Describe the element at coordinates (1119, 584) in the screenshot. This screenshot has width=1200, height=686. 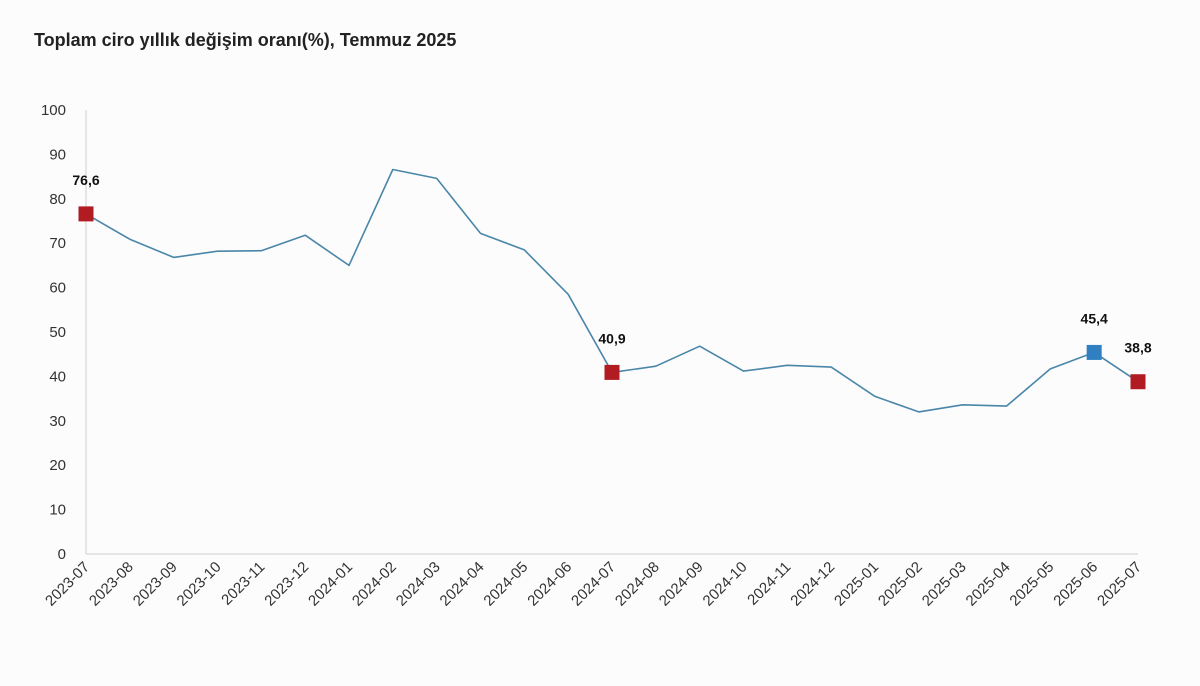
I see `x-tick-label: 2025-07` at that location.